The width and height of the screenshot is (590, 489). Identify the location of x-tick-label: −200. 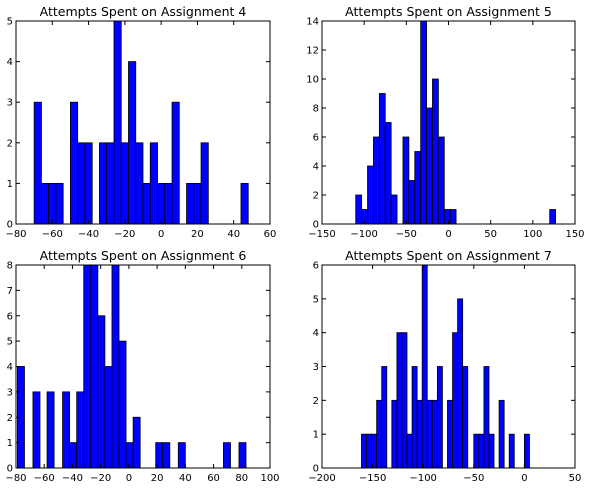
(321, 478).